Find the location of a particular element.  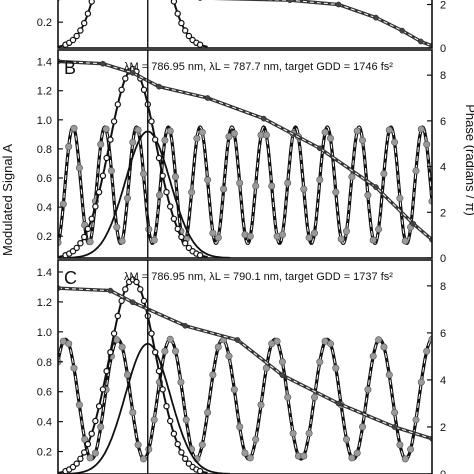

panel-1: 0.2 2 0 is located at coordinates (241, 27).